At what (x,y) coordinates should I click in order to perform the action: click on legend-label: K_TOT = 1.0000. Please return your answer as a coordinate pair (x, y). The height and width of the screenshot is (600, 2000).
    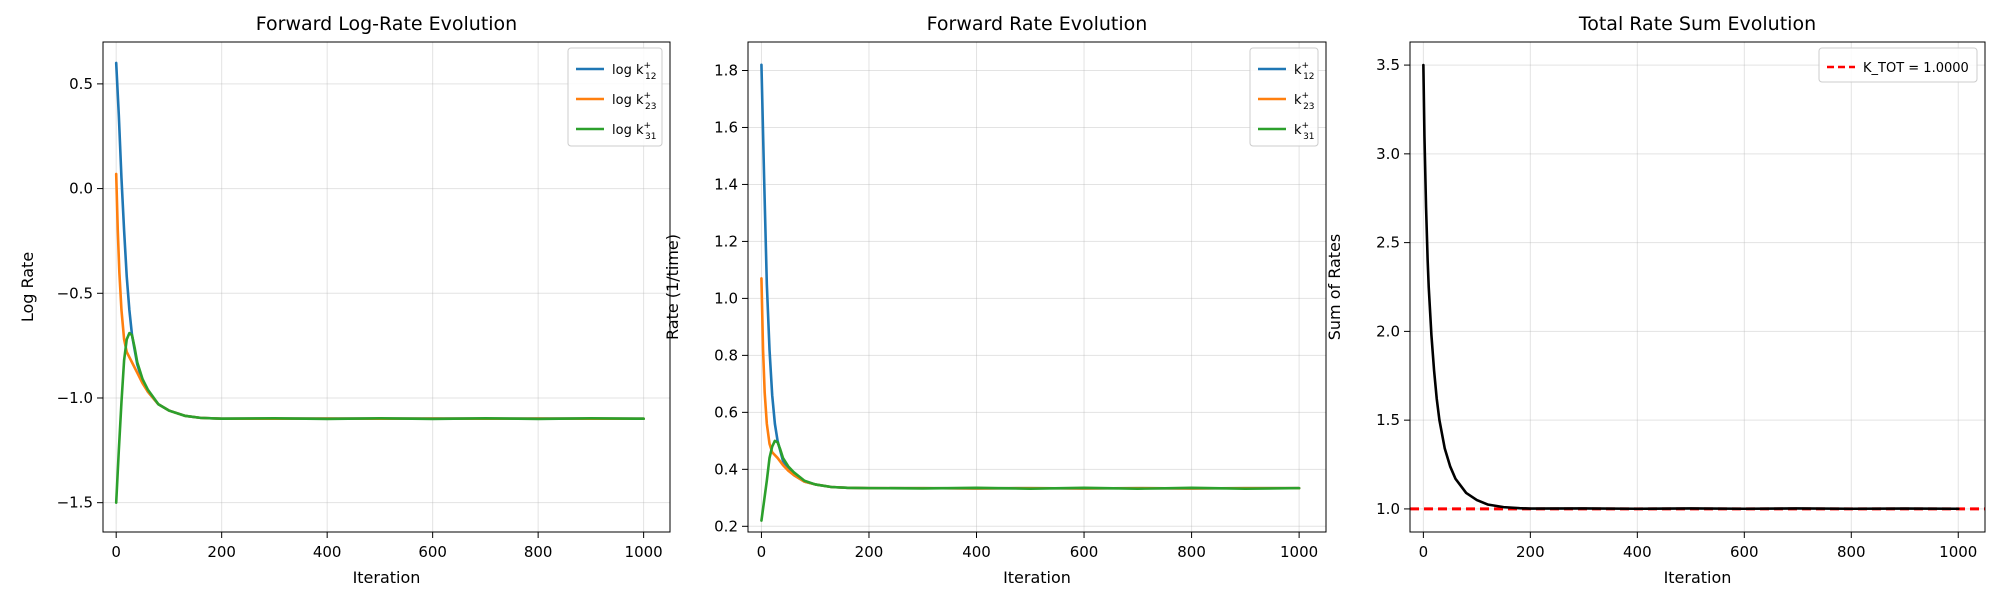
    Looking at the image, I should click on (1916, 68).